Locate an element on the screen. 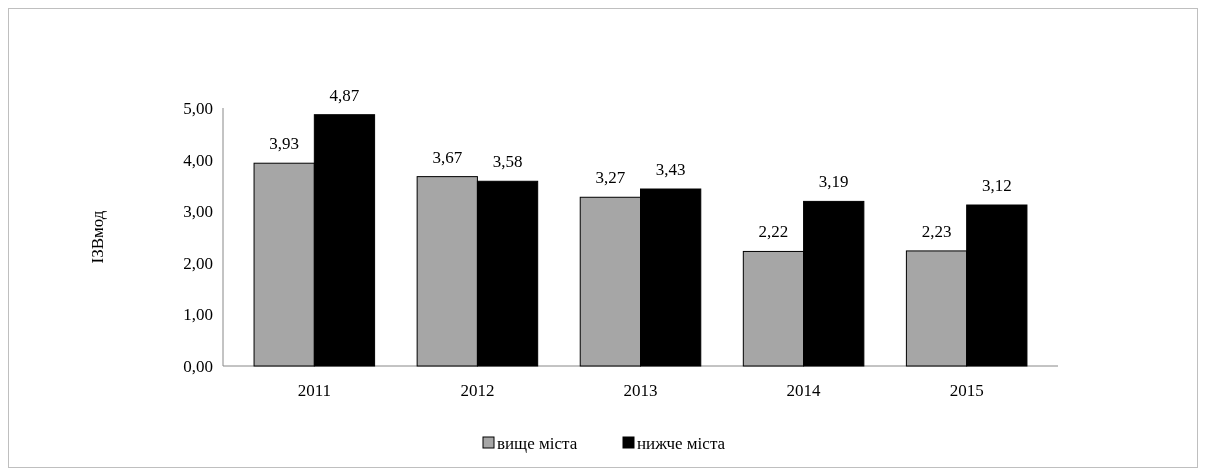 This screenshot has height=476, width=1206. data-label: 3,19 is located at coordinates (833, 182).